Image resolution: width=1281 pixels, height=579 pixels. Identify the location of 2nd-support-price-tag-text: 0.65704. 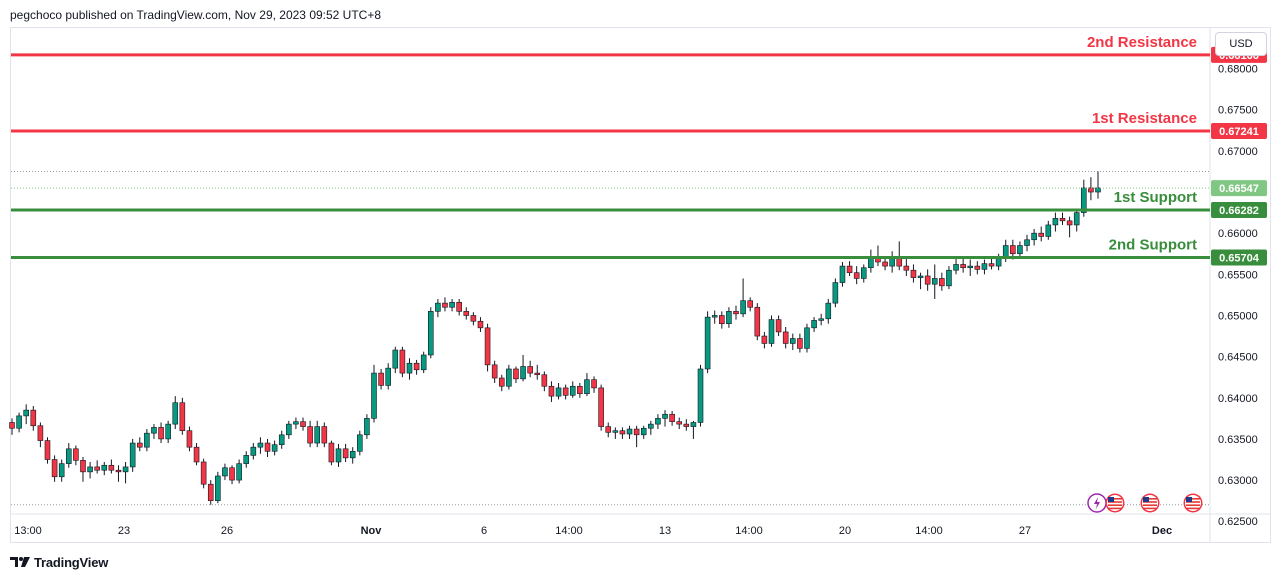
(1239, 259).